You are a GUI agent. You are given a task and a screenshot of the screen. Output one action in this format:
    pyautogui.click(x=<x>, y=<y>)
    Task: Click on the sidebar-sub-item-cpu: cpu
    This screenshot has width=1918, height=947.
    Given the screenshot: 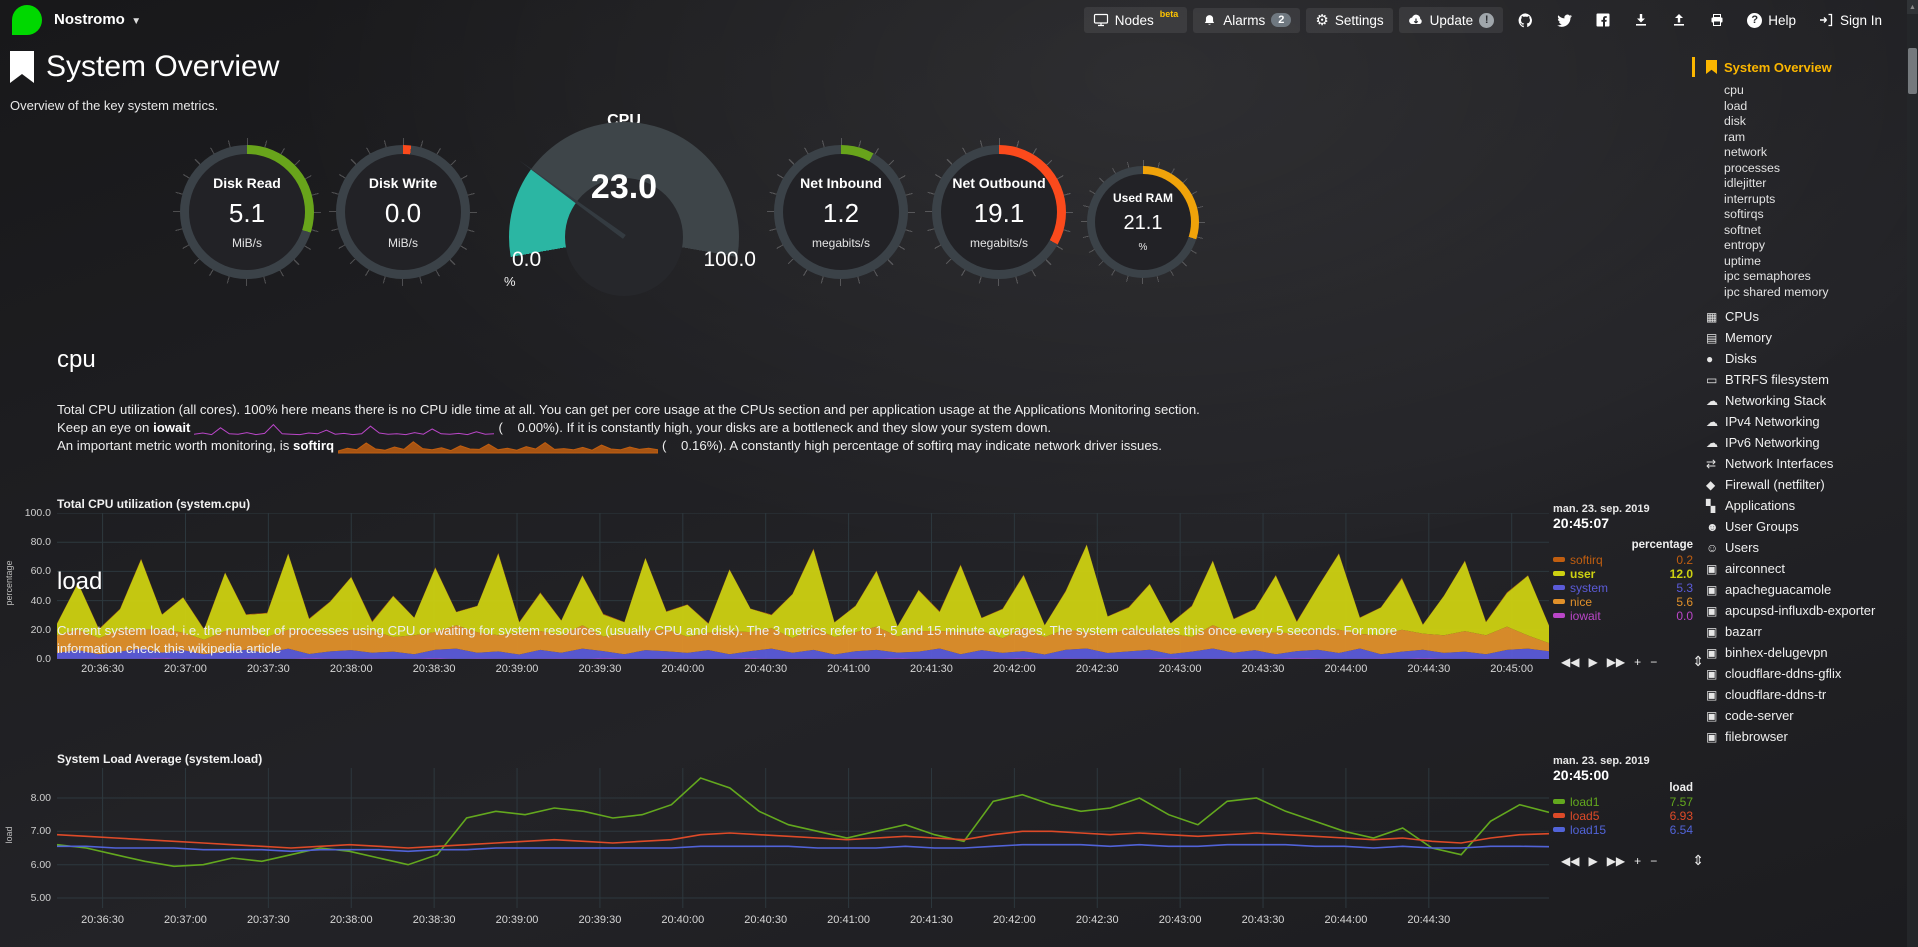 What is the action you would take?
    pyautogui.click(x=1734, y=90)
    